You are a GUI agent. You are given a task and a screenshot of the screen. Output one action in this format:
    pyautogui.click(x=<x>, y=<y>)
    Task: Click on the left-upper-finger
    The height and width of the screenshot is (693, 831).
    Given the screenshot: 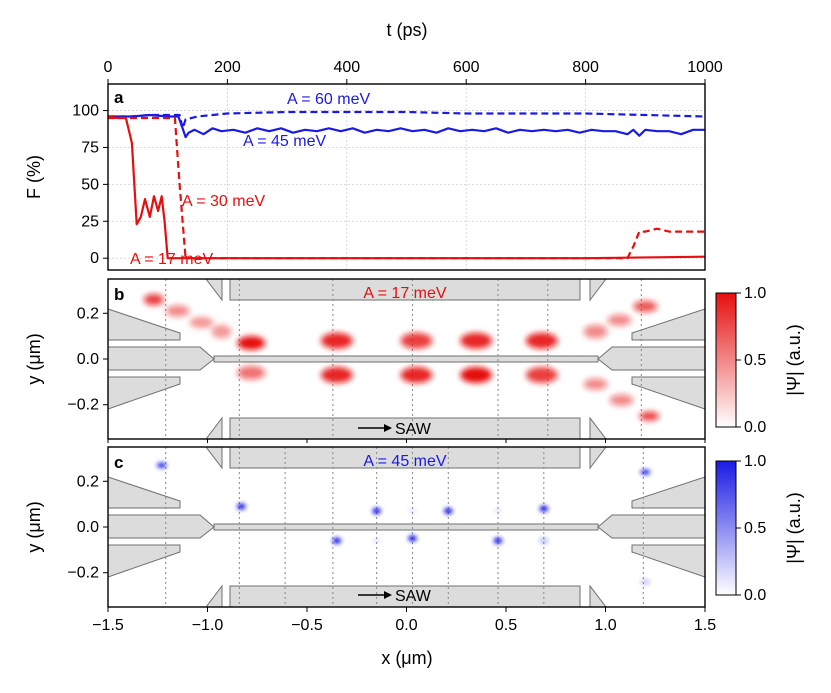 What is the action you would take?
    pyautogui.click(x=144, y=492)
    